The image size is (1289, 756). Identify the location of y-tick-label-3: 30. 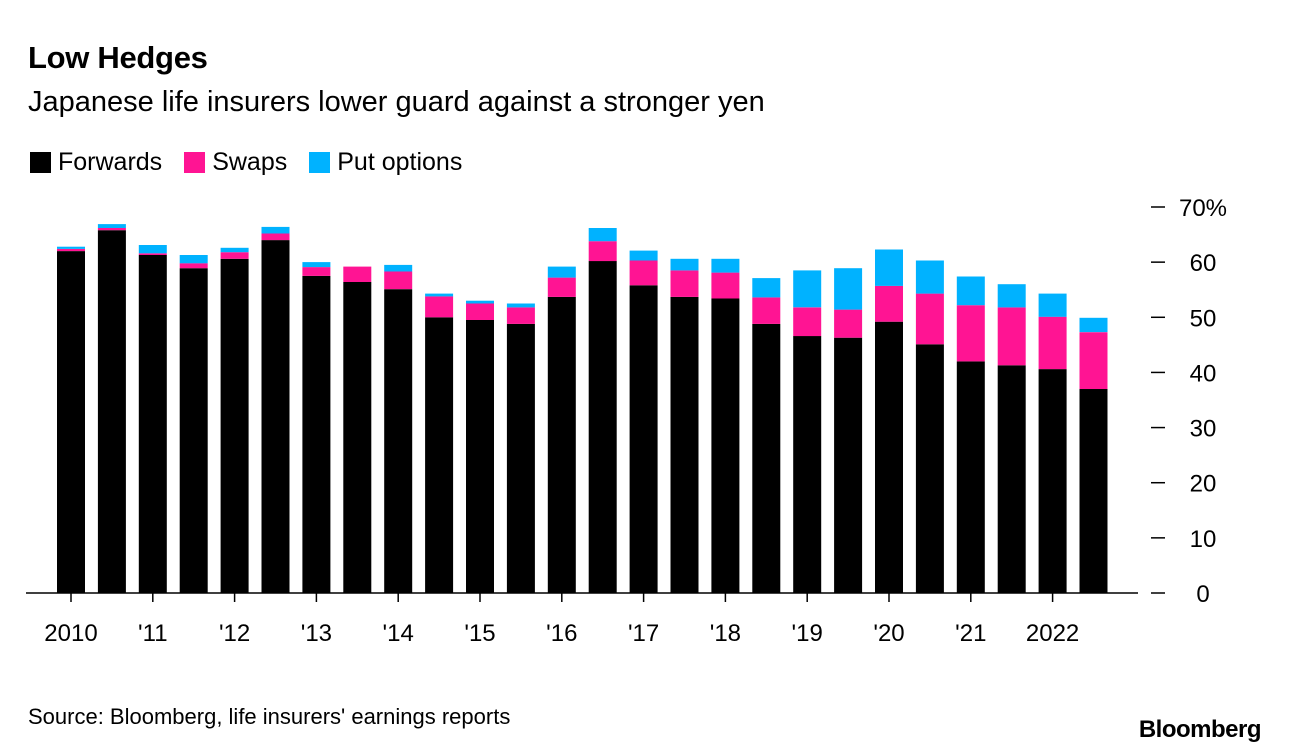
(1203, 429).